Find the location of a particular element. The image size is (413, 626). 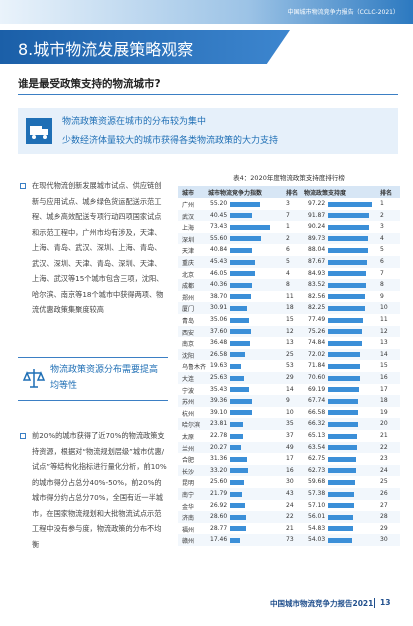

table-row: 上海 73.43 1 90.24 3 is located at coordinates (289, 227).